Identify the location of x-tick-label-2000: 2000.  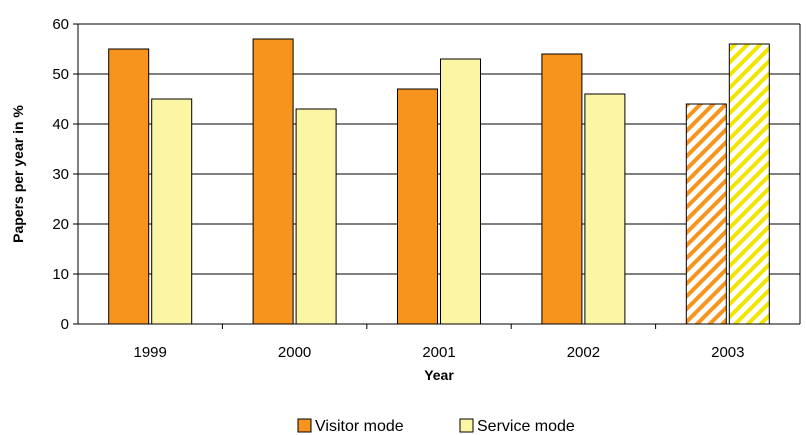
(294, 352).